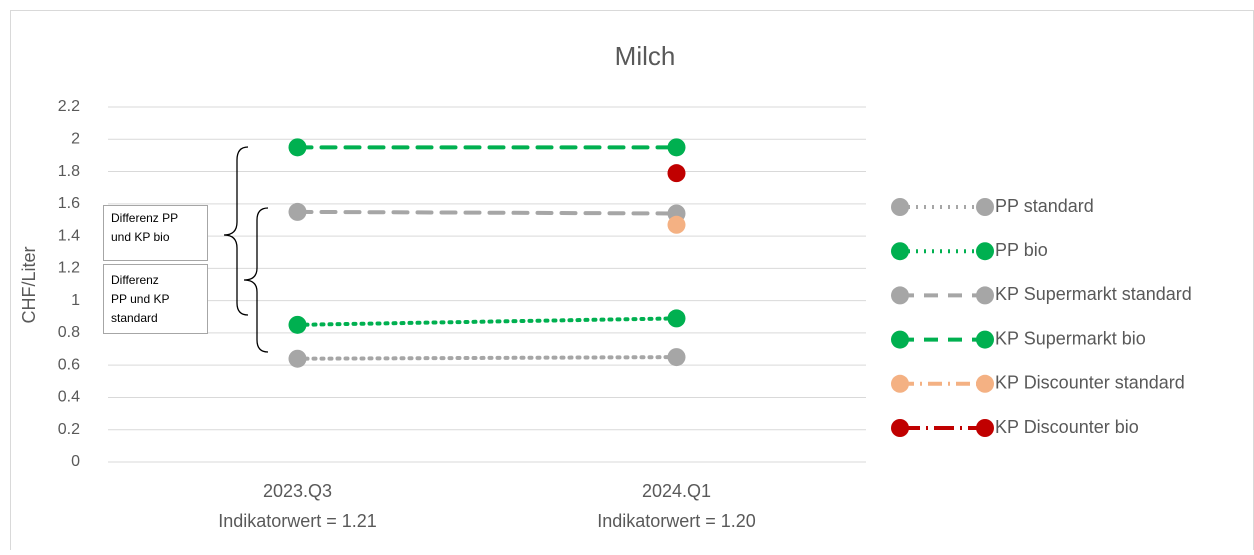 This screenshot has height=555, width=1254. I want to click on y-tick-label: 0.2, so click(69, 429).